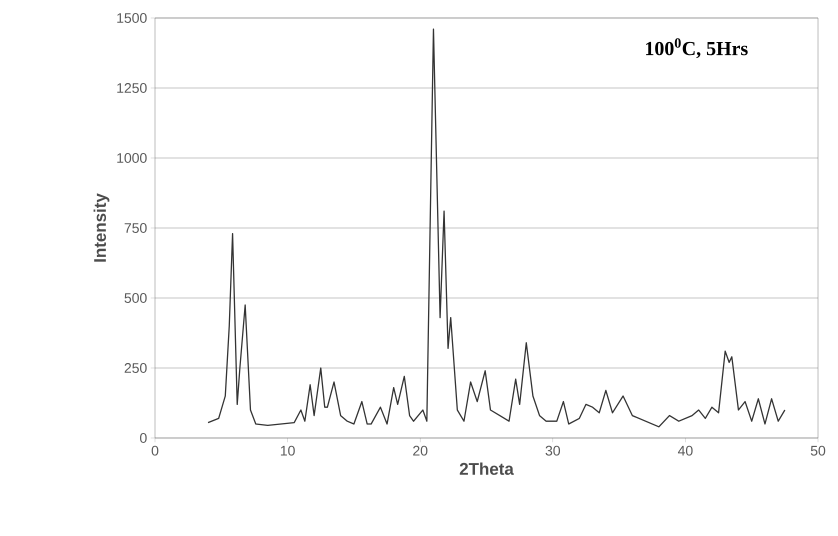 Image resolution: width=838 pixels, height=536 pixels. I want to click on x-tick-label: 40, so click(685, 451).